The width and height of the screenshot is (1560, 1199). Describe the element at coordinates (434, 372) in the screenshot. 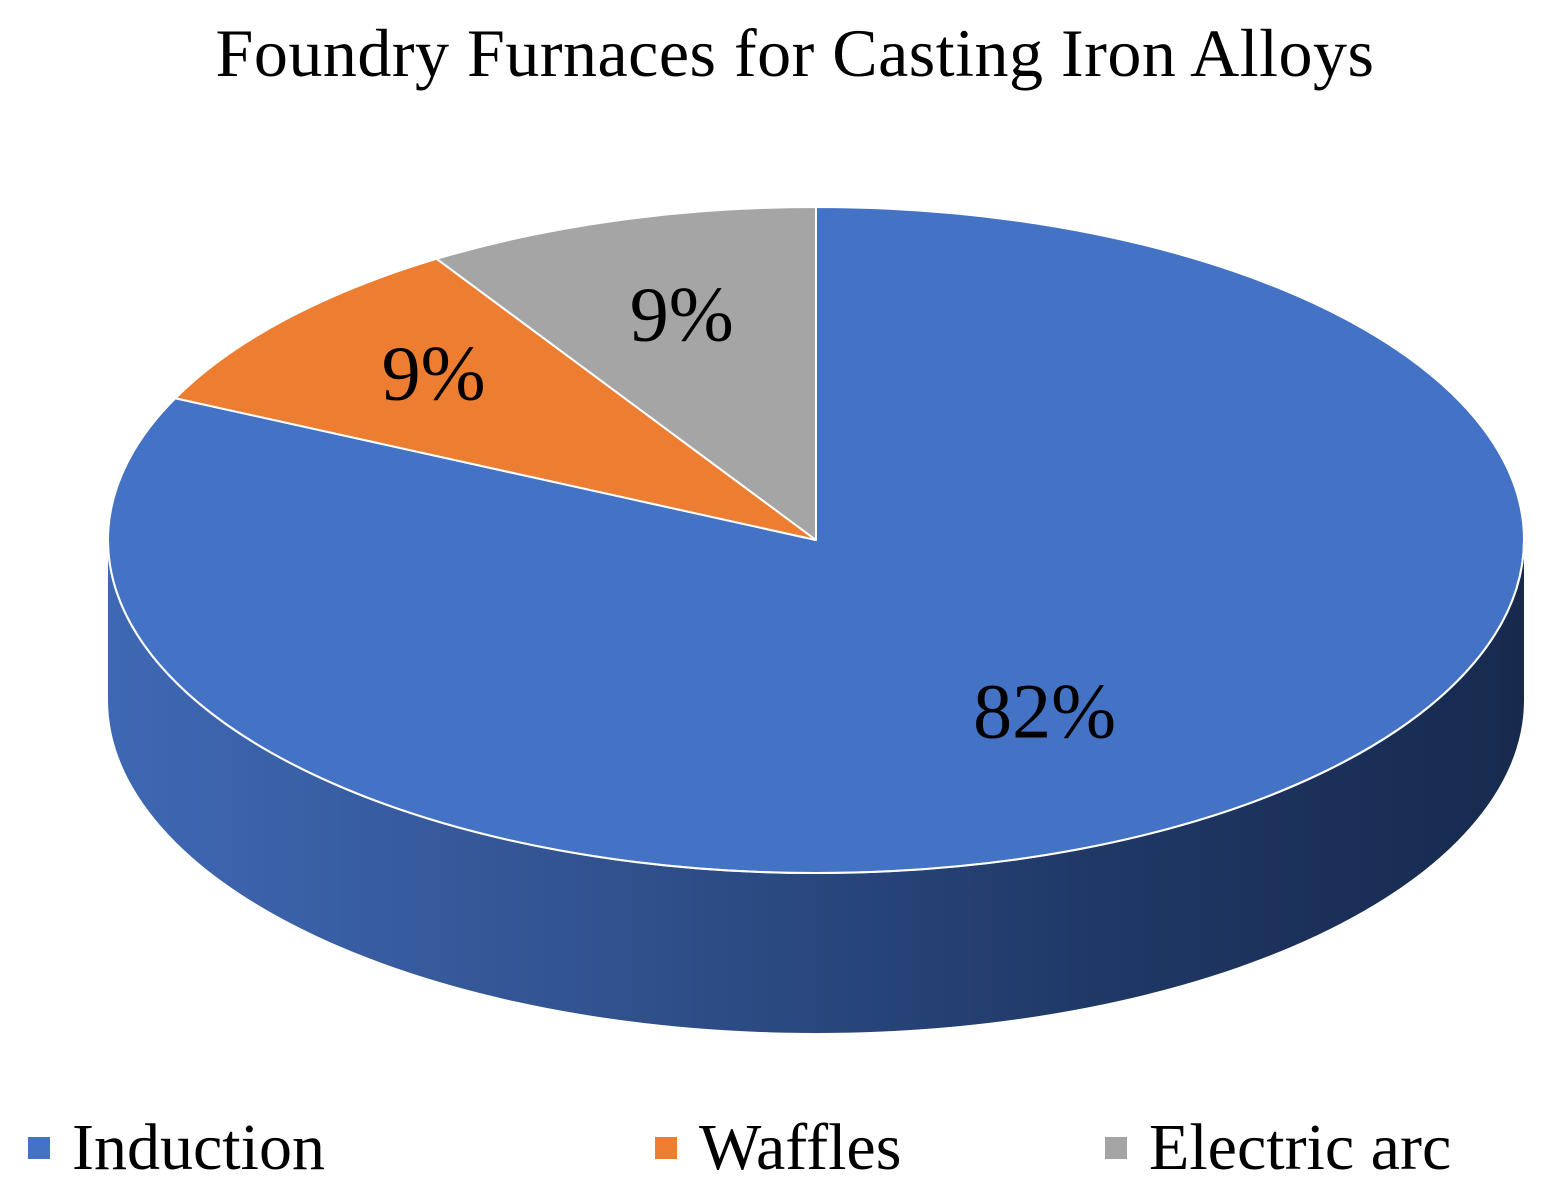

I see `data-label-waffles: 9%` at that location.